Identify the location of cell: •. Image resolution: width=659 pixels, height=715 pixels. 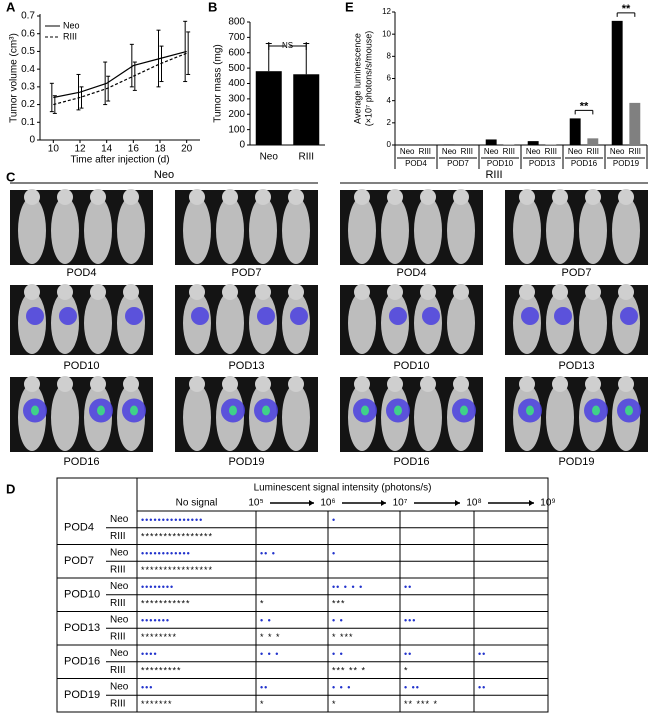
(334, 520).